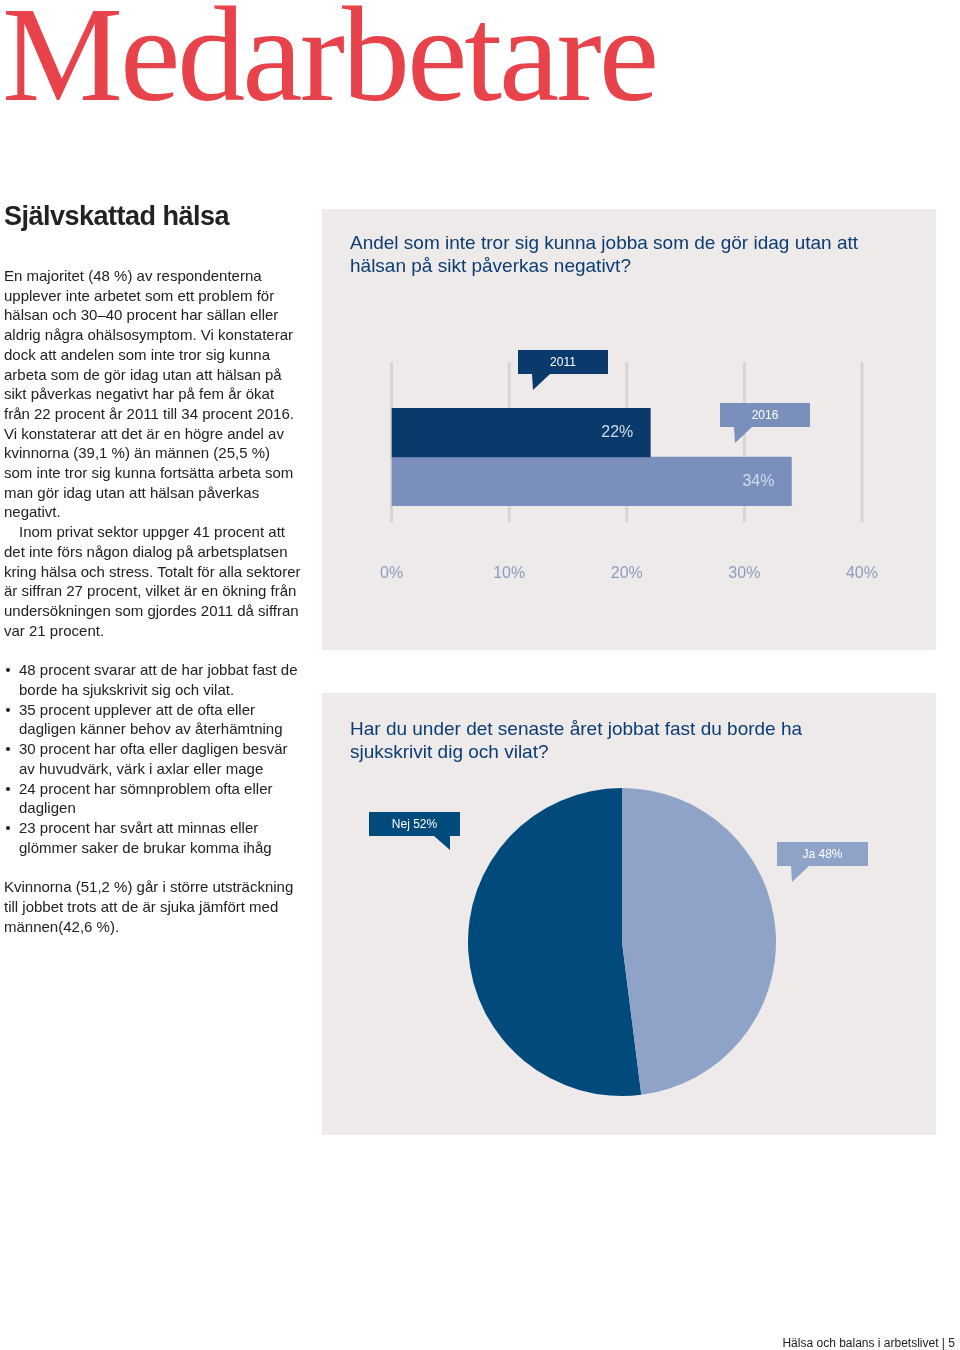  What do you see at coordinates (414, 824) in the screenshot?
I see `slice-label: Nej 52%` at bounding box center [414, 824].